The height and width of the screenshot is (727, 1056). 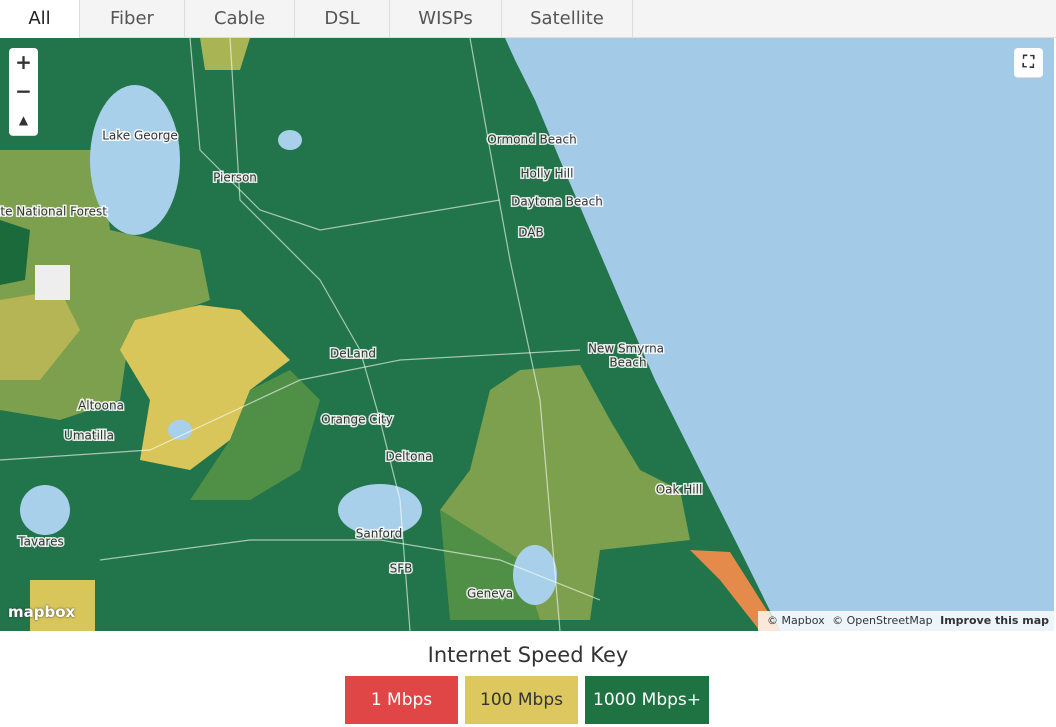 I want to click on compass: ▲, so click(x=23, y=121).